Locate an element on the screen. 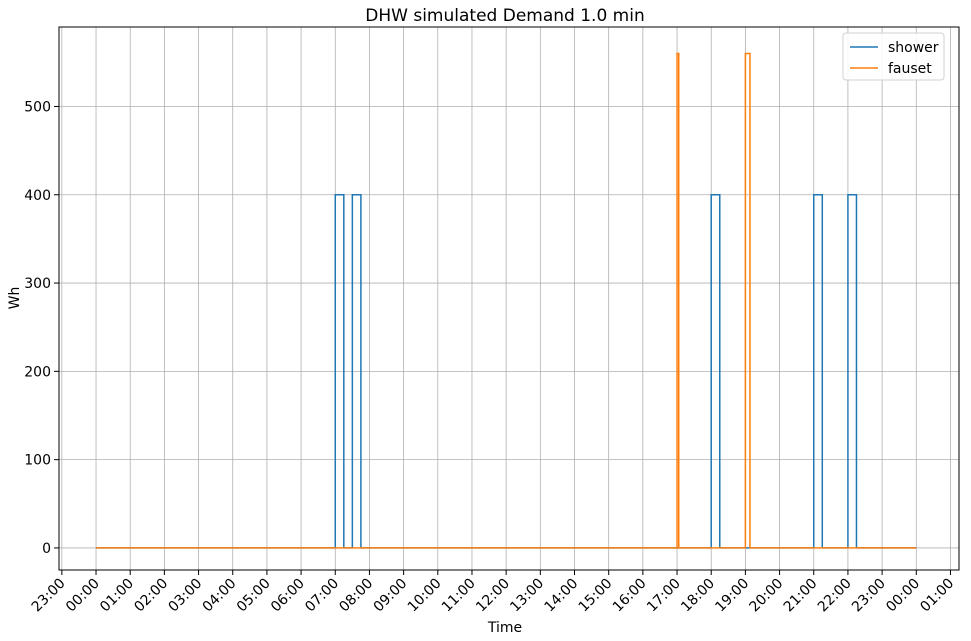  chart-title: DHW simulated Demand 1.0 min is located at coordinates (504, 16).